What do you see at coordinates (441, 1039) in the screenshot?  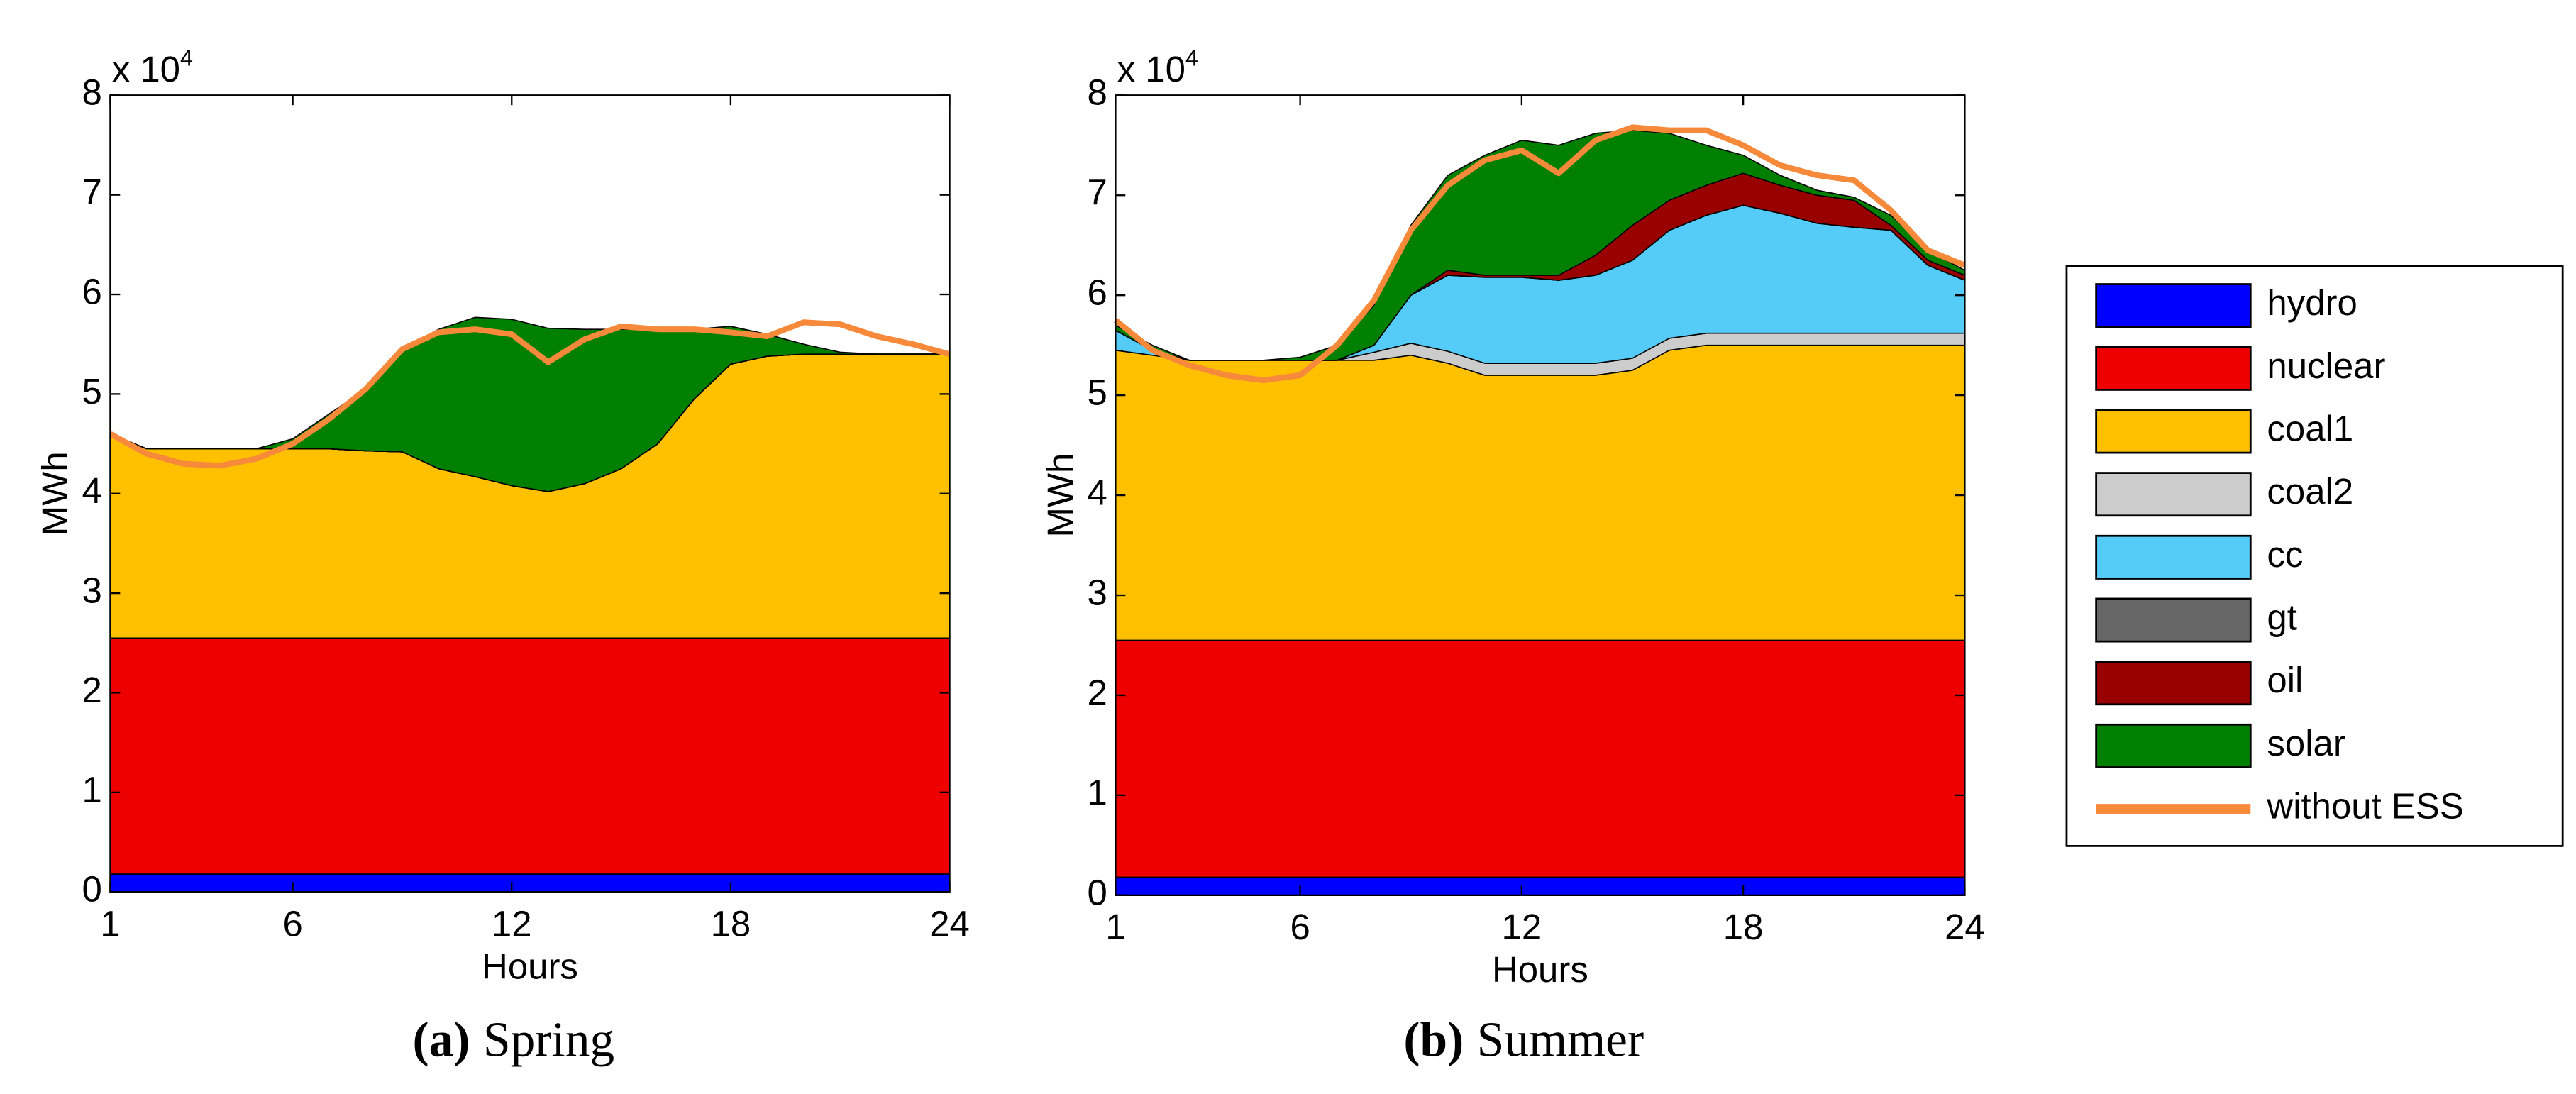 I see `caption-label: (a)` at bounding box center [441, 1039].